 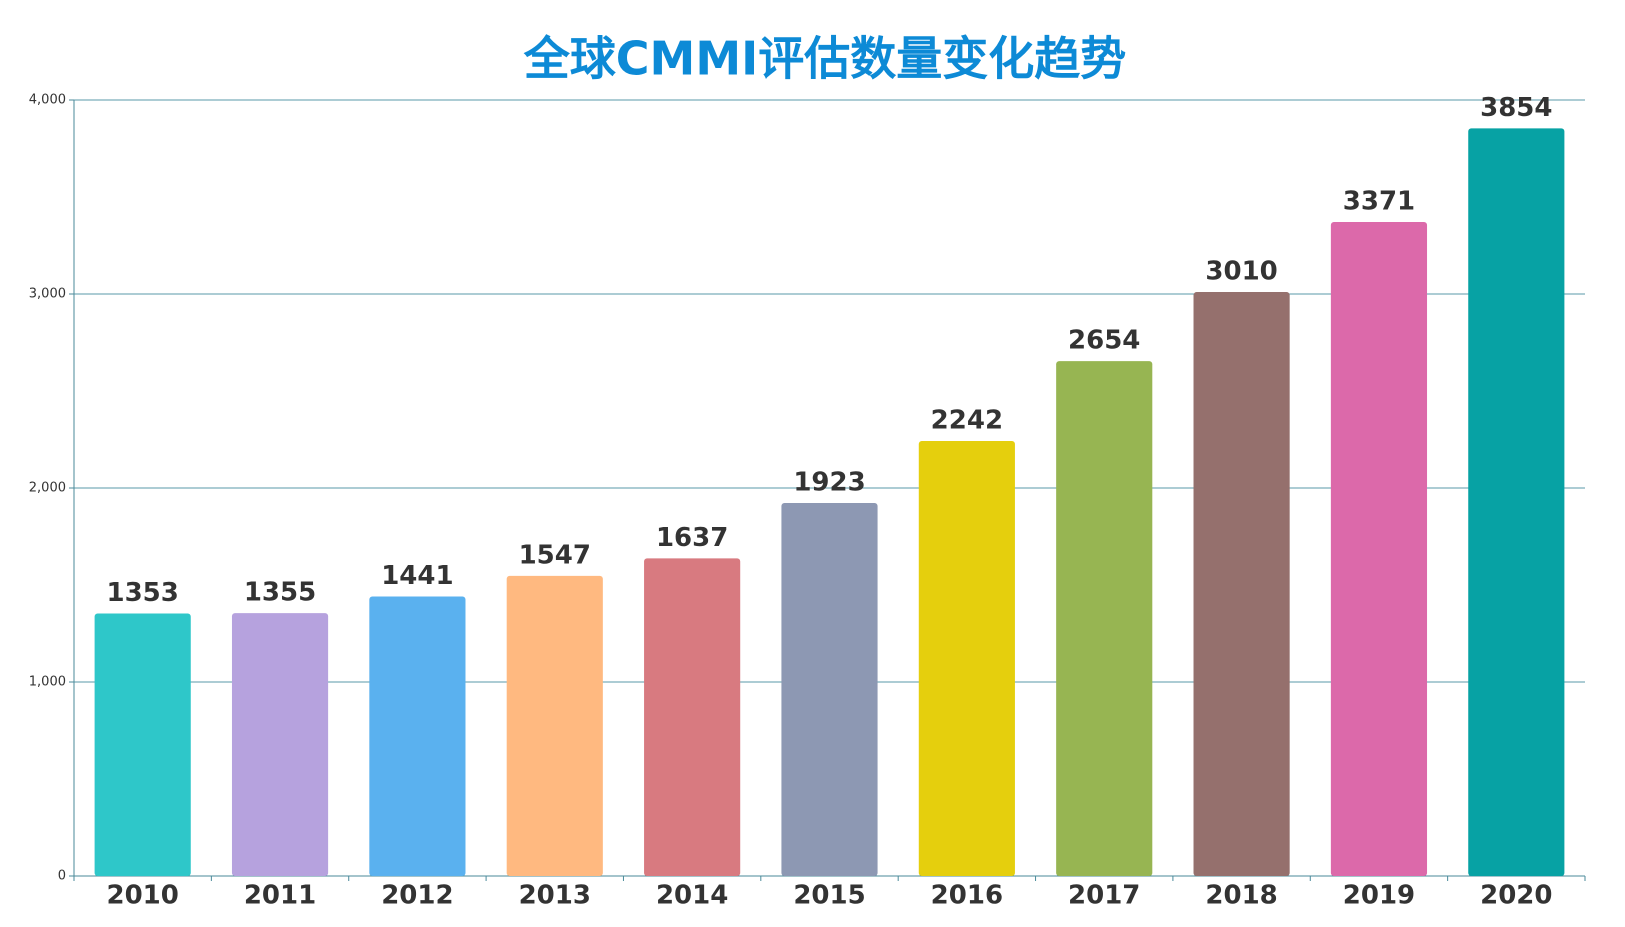 What do you see at coordinates (417, 896) in the screenshot?
I see `x-tick-label: 2012` at bounding box center [417, 896].